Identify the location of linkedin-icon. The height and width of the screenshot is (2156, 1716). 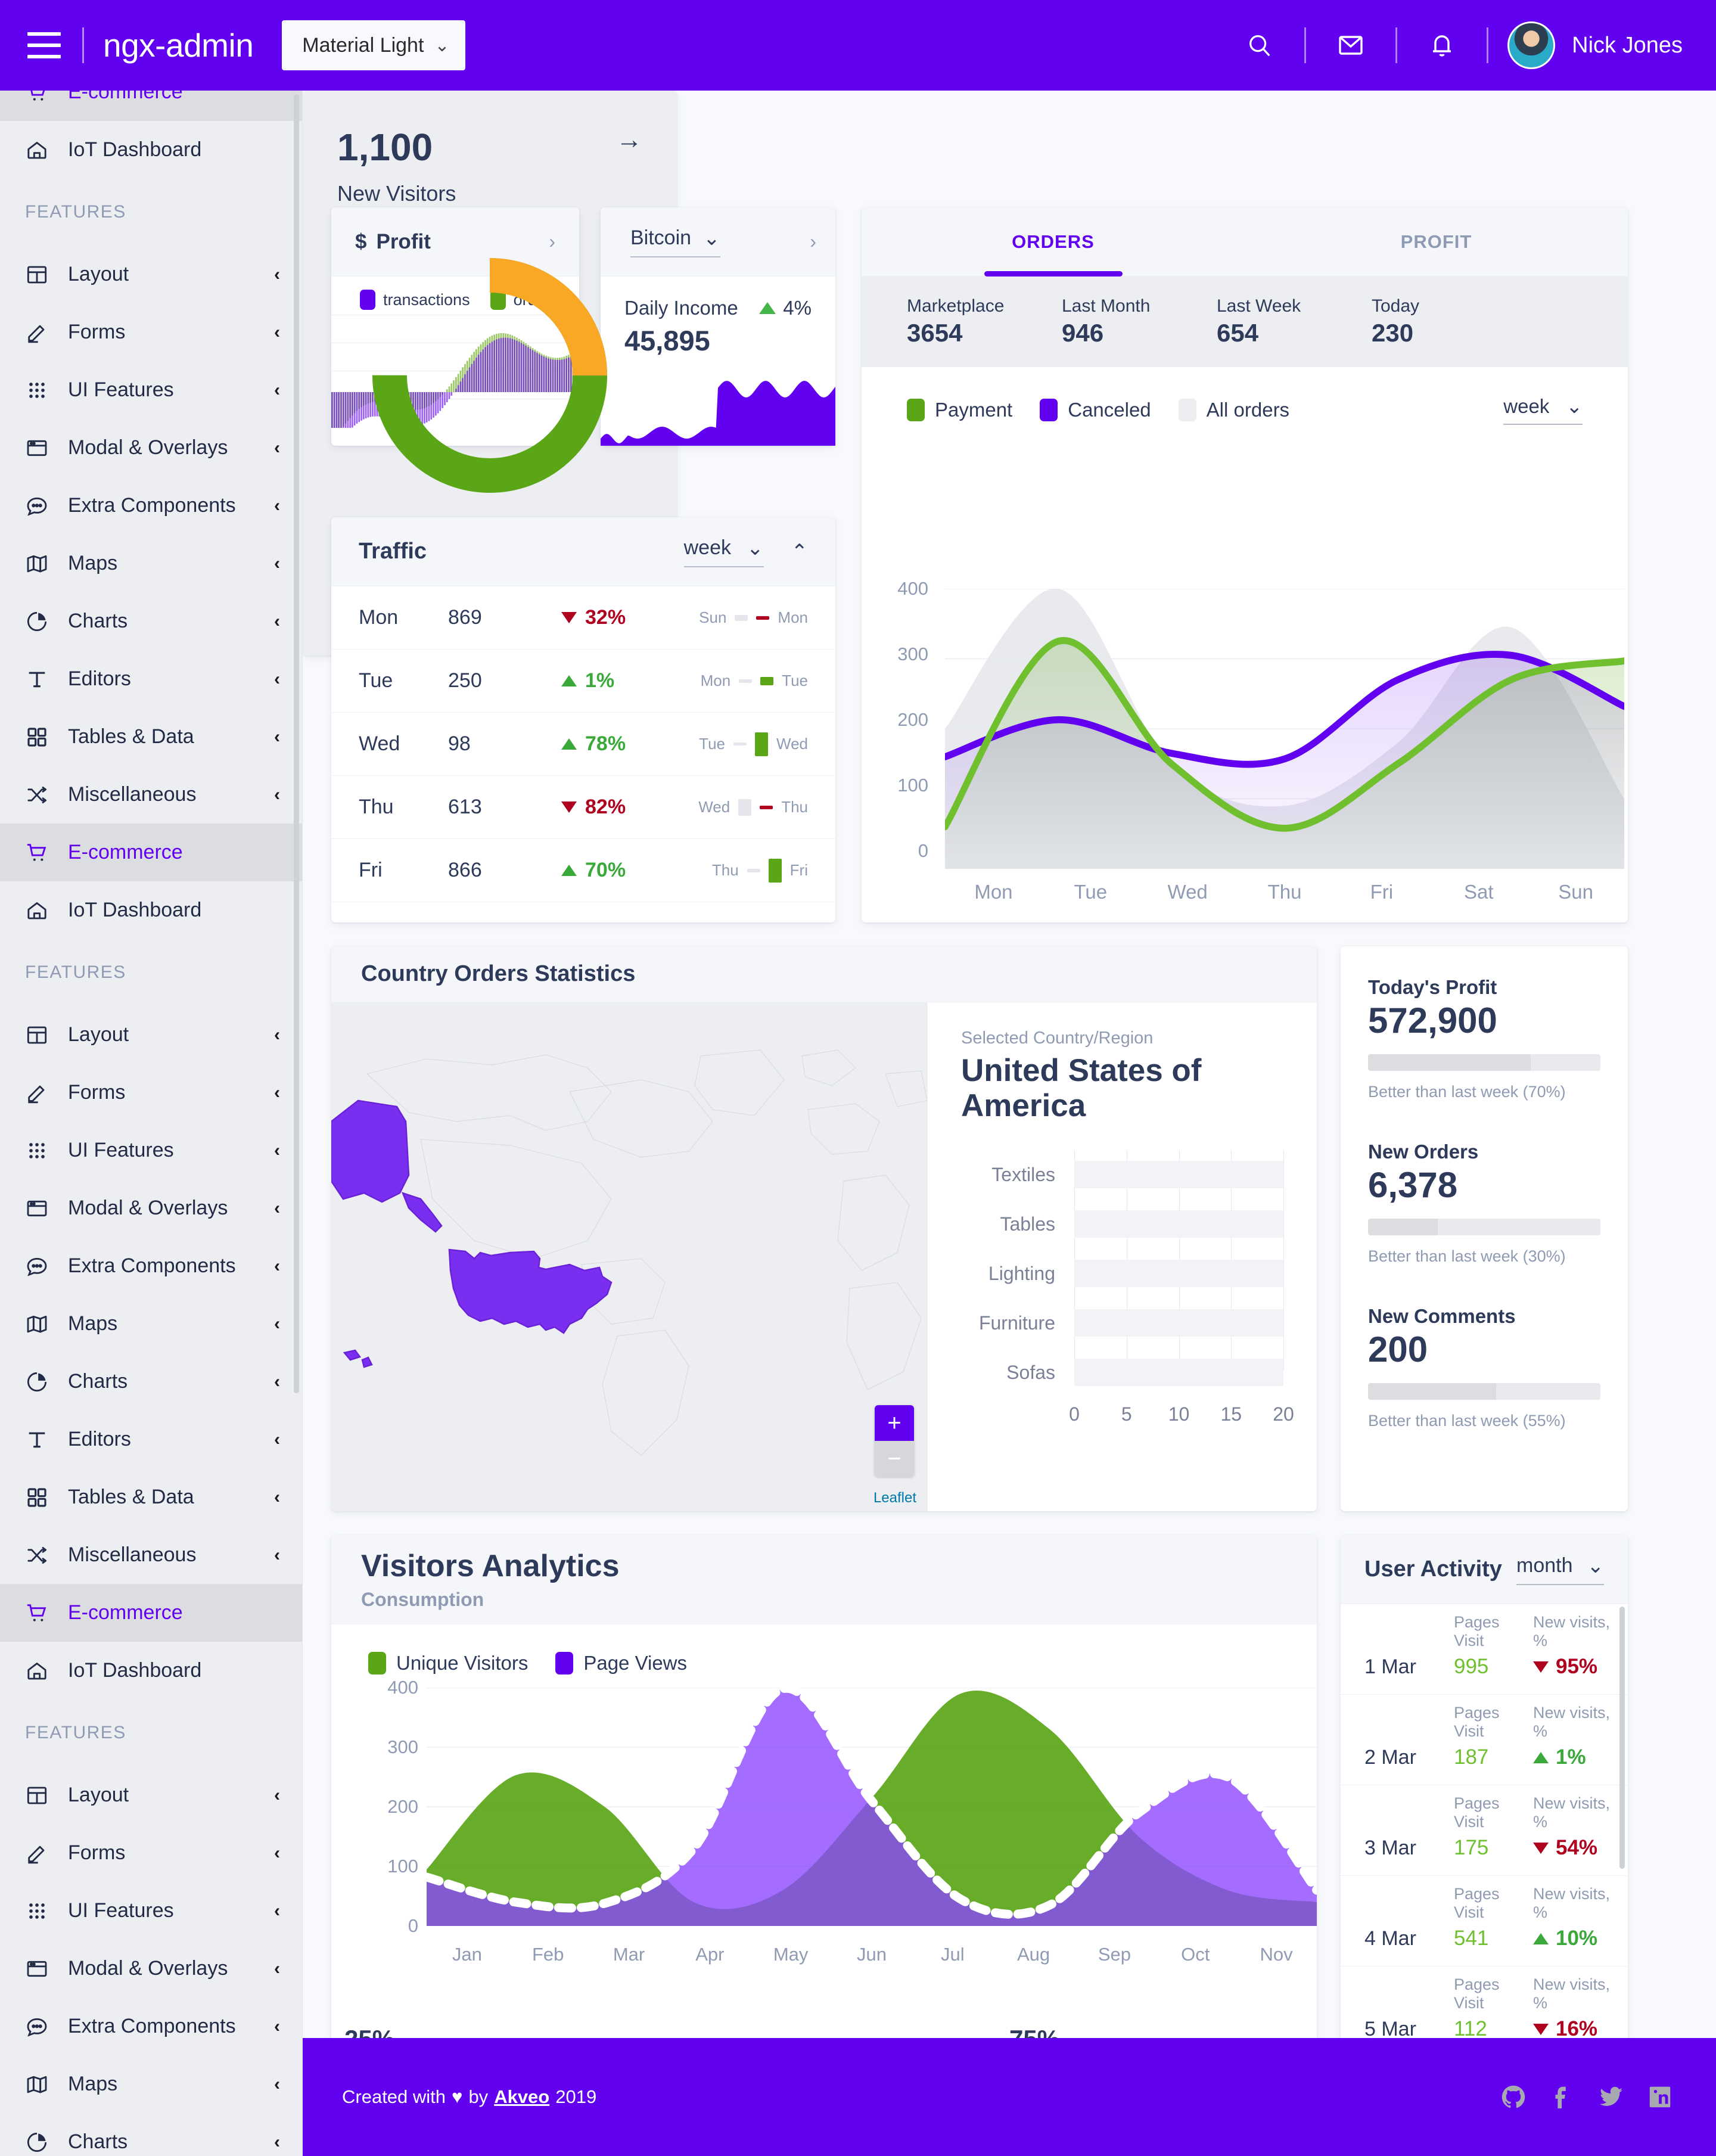
(1660, 2097).